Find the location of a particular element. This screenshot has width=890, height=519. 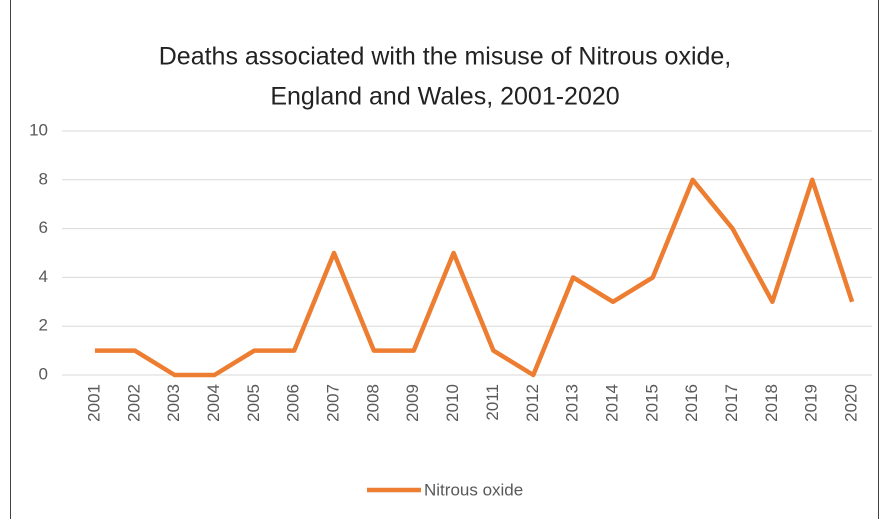

x-tick-label: 2005 is located at coordinates (253, 403).